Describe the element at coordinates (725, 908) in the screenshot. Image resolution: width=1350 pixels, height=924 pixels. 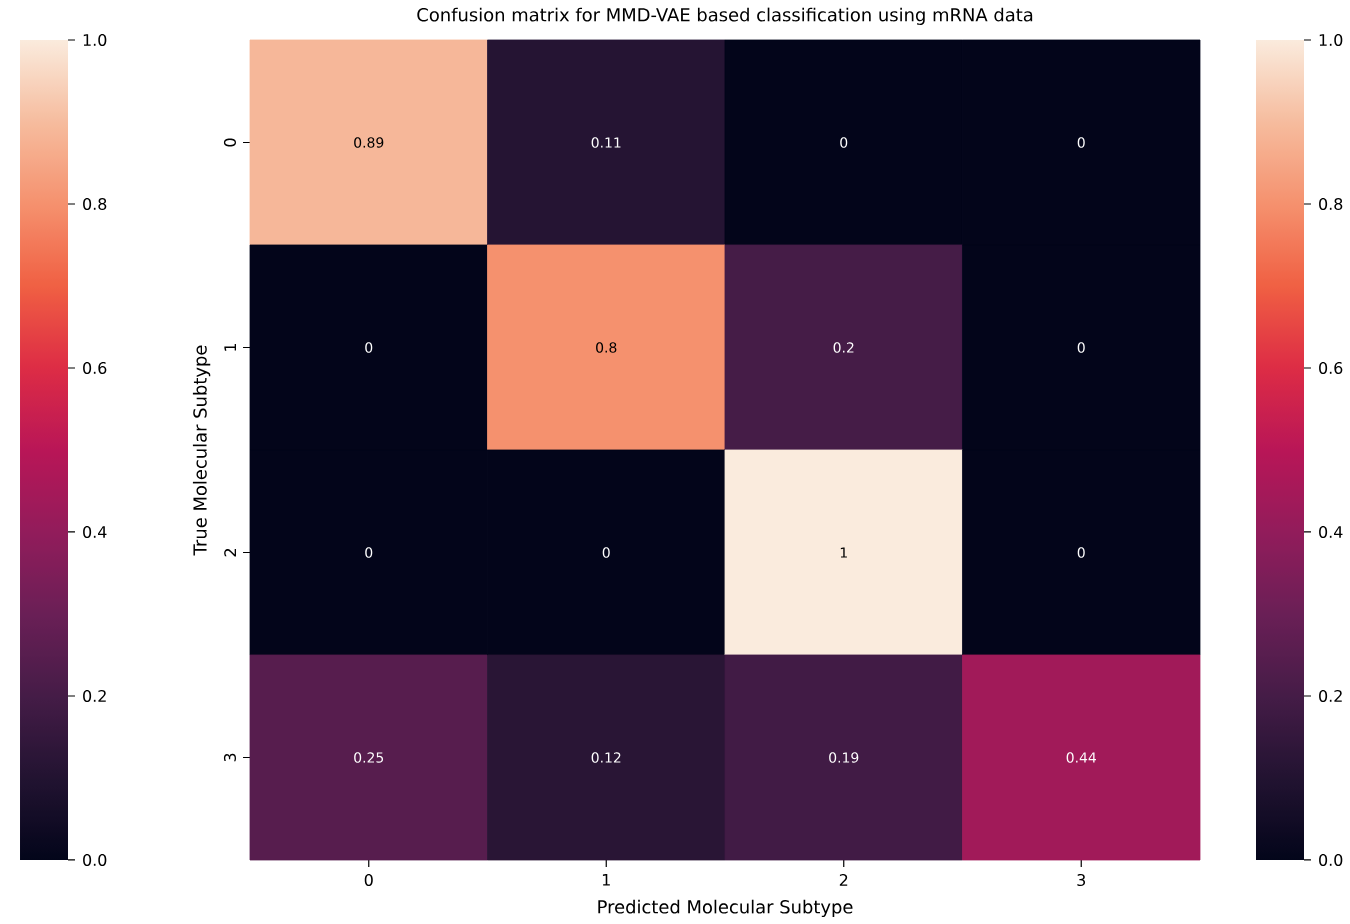
I see `x-axis-title: Predicted Molecular Subtype` at that location.